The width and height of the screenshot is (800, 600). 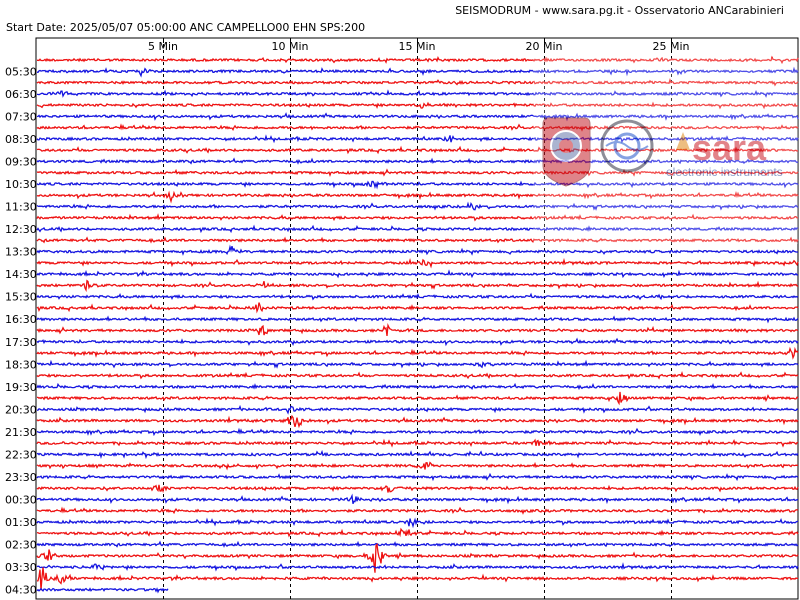 What do you see at coordinates (289, 46) in the screenshot?
I see `x-tick-label-1: 10 Min` at bounding box center [289, 46].